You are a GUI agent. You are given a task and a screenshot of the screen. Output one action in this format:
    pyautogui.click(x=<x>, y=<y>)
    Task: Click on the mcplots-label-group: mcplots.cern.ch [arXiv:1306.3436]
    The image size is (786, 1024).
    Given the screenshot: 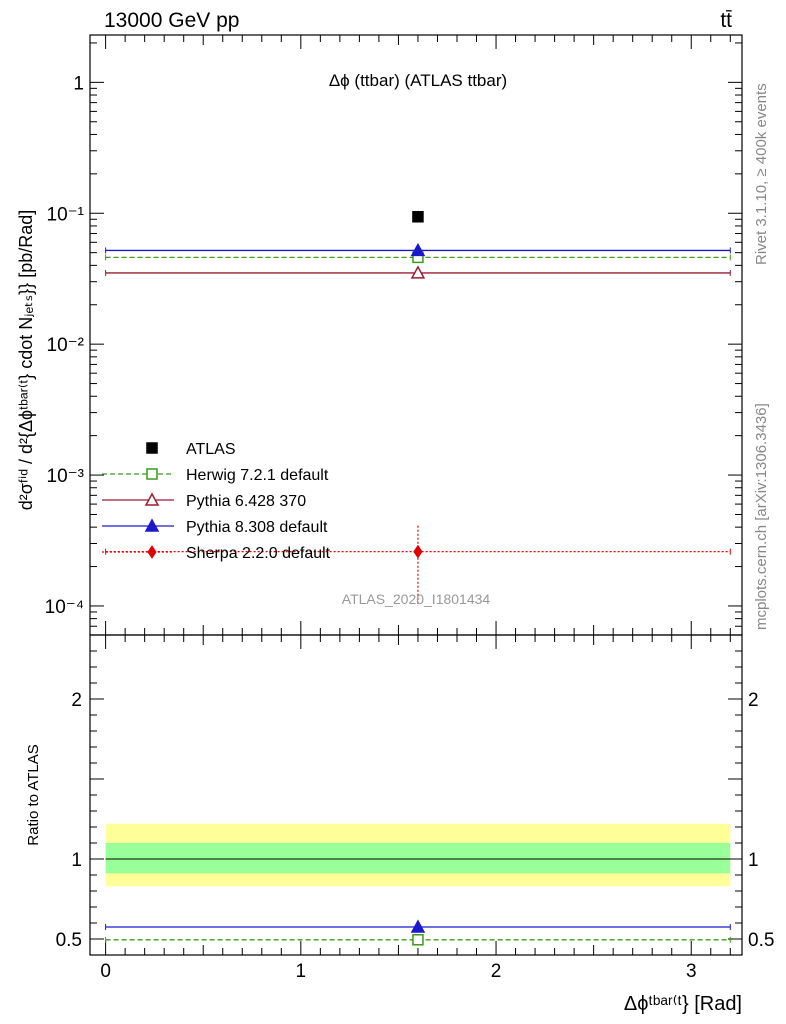 What is the action you would take?
    pyautogui.click(x=761, y=516)
    